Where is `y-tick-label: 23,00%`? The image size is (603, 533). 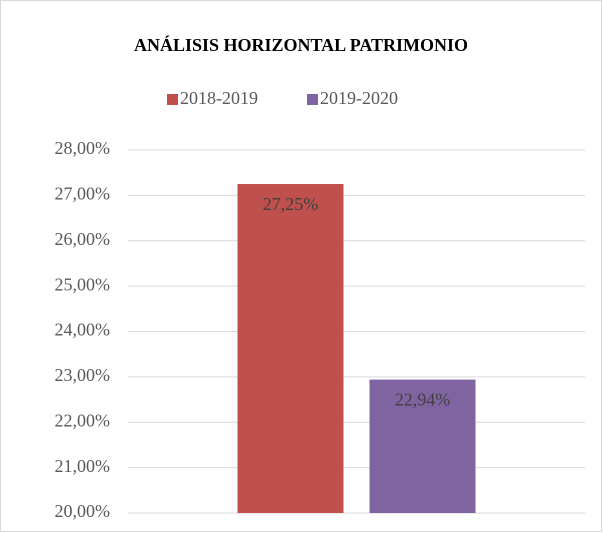
y-tick-label: 23,00% is located at coordinates (83, 375).